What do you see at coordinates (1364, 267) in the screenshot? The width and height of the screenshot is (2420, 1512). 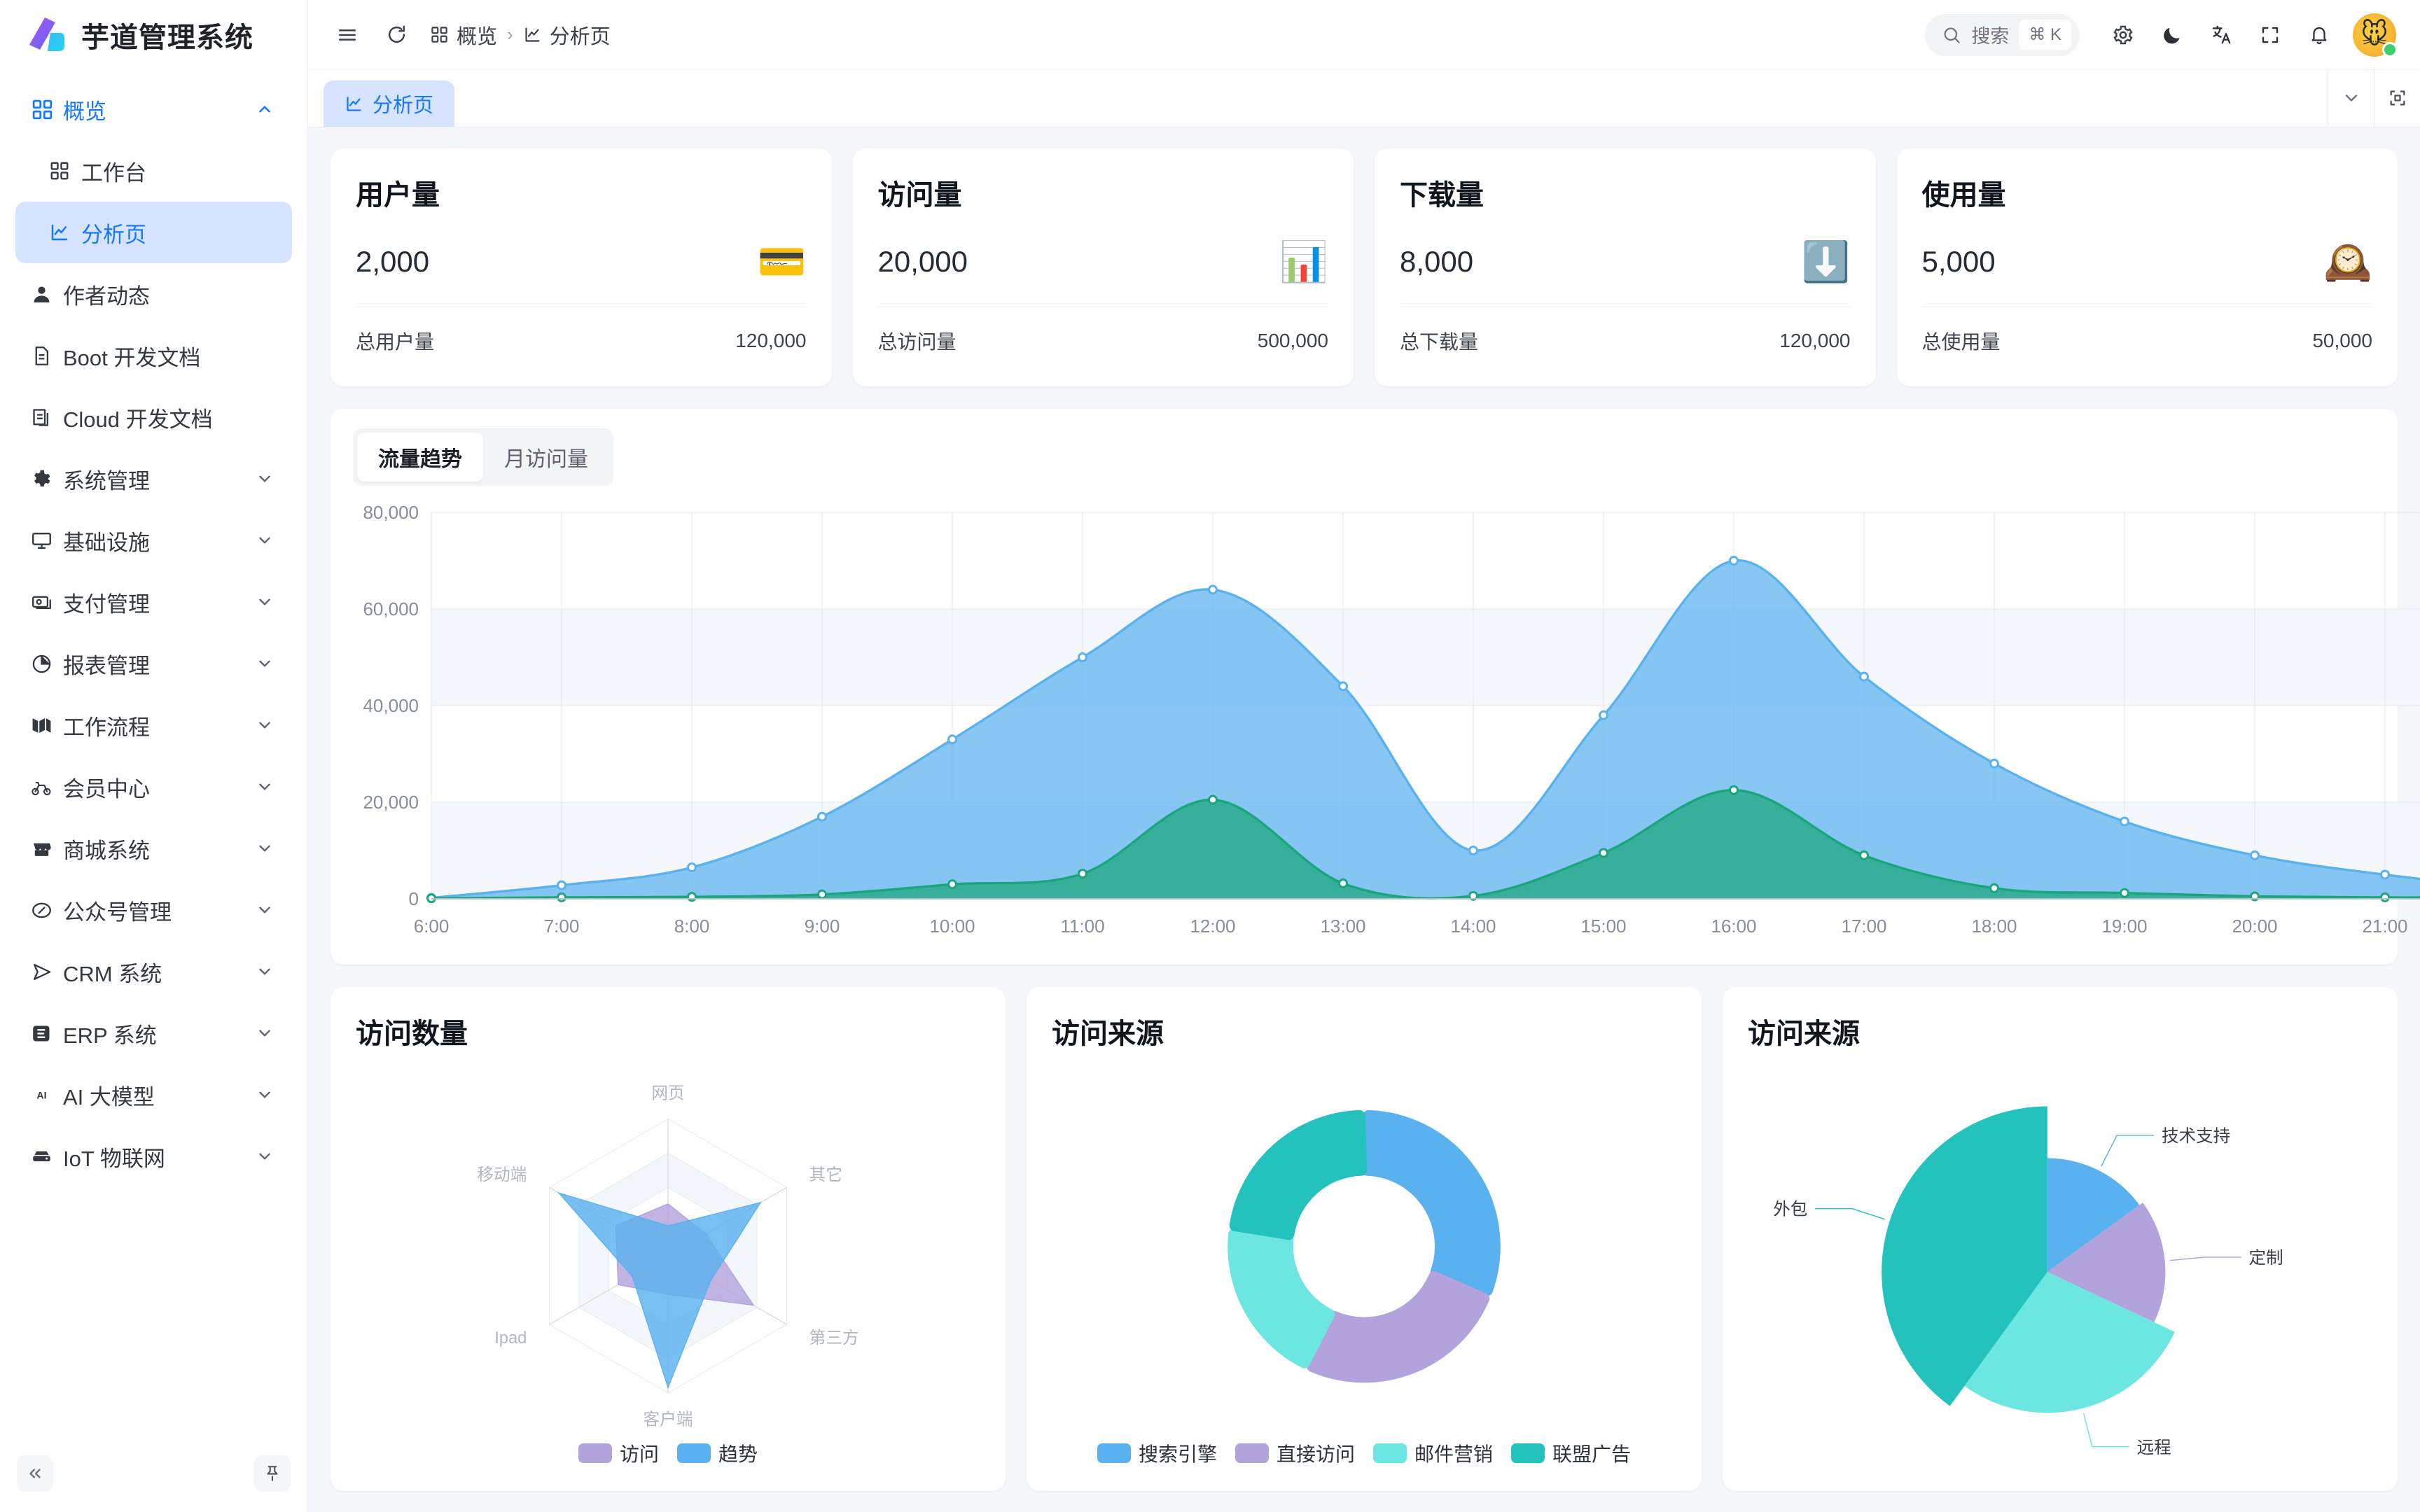 I see `stat-card-row: 用户量 2,000 💳 总用户量 120,000 访问量 20,000 📊` at bounding box center [1364, 267].